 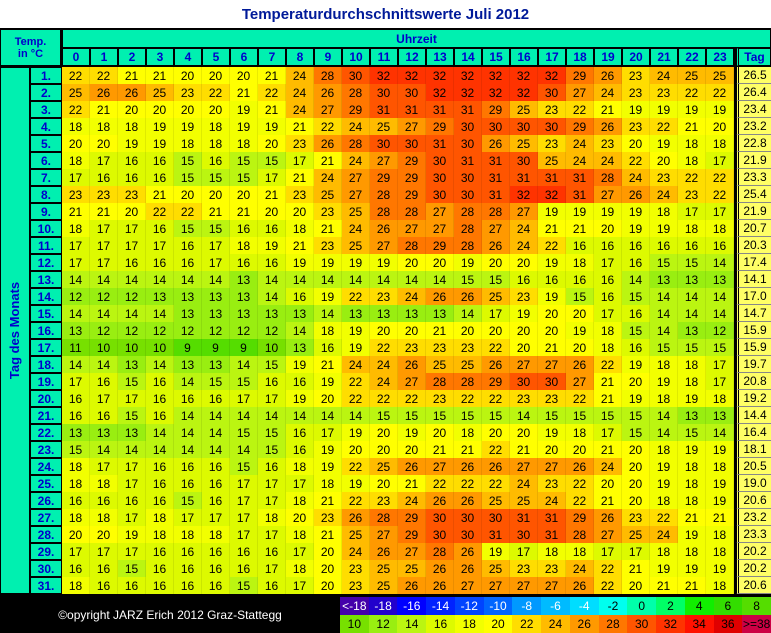 What do you see at coordinates (132, 347) in the screenshot?
I see `cell: 10` at bounding box center [132, 347].